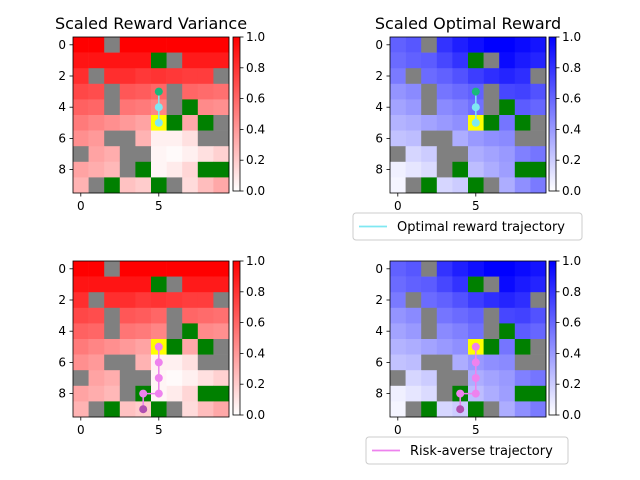 Image resolution: width=640 pixels, height=480 pixels. I want to click on y-tick-label: 2, so click(379, 300).